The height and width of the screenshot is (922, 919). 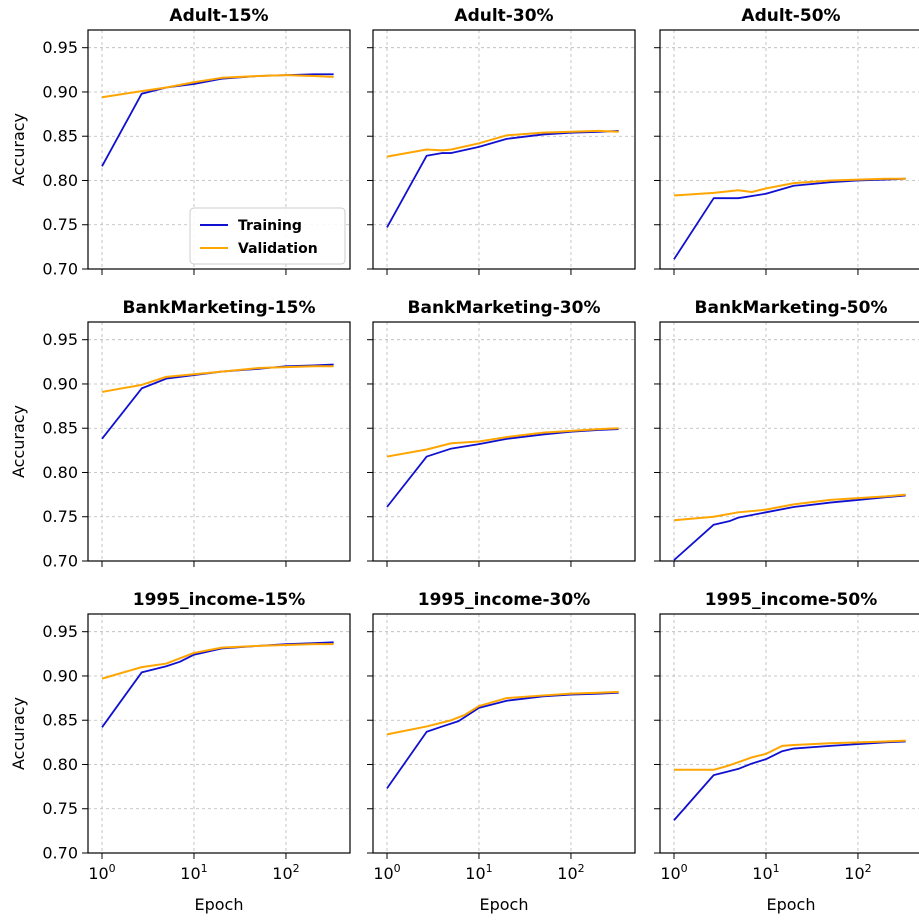 What do you see at coordinates (790, 16) in the screenshot?
I see `subplot-title: Adult-50%` at bounding box center [790, 16].